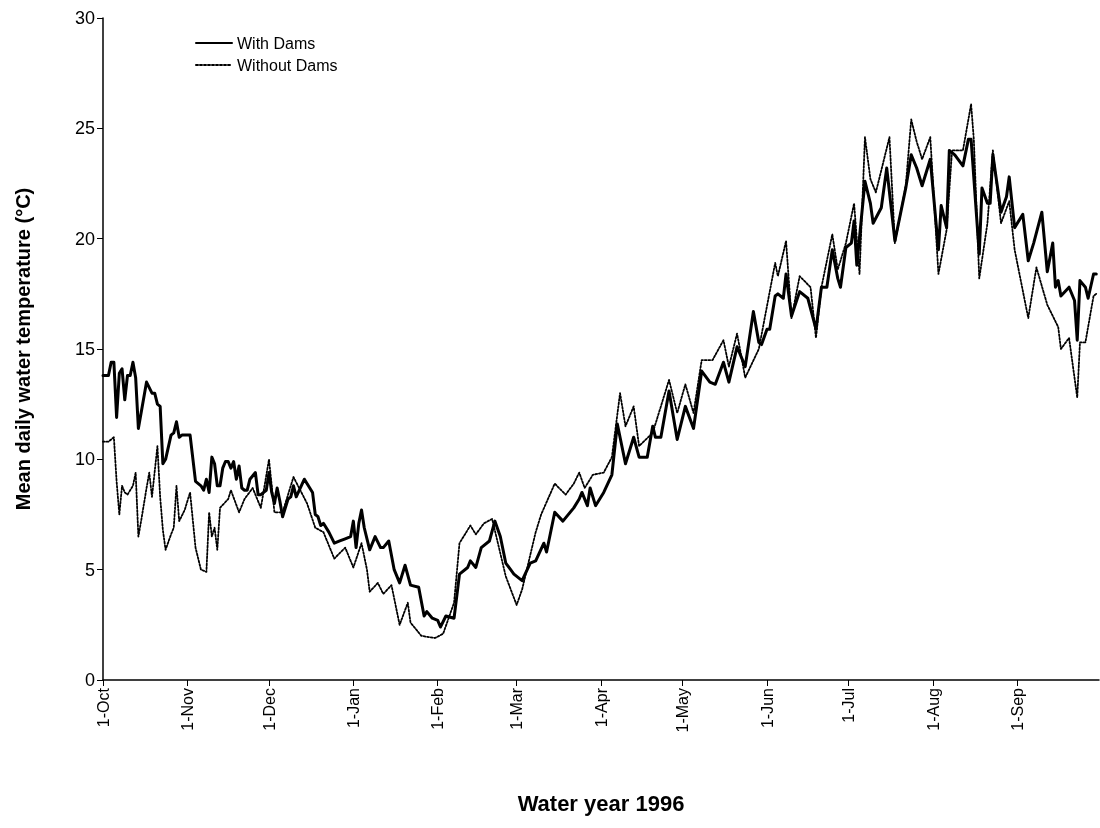 Image resolution: width=1100 pixels, height=828 pixels. What do you see at coordinates (84, 128) in the screenshot?
I see `y-tick-label: 25` at bounding box center [84, 128].